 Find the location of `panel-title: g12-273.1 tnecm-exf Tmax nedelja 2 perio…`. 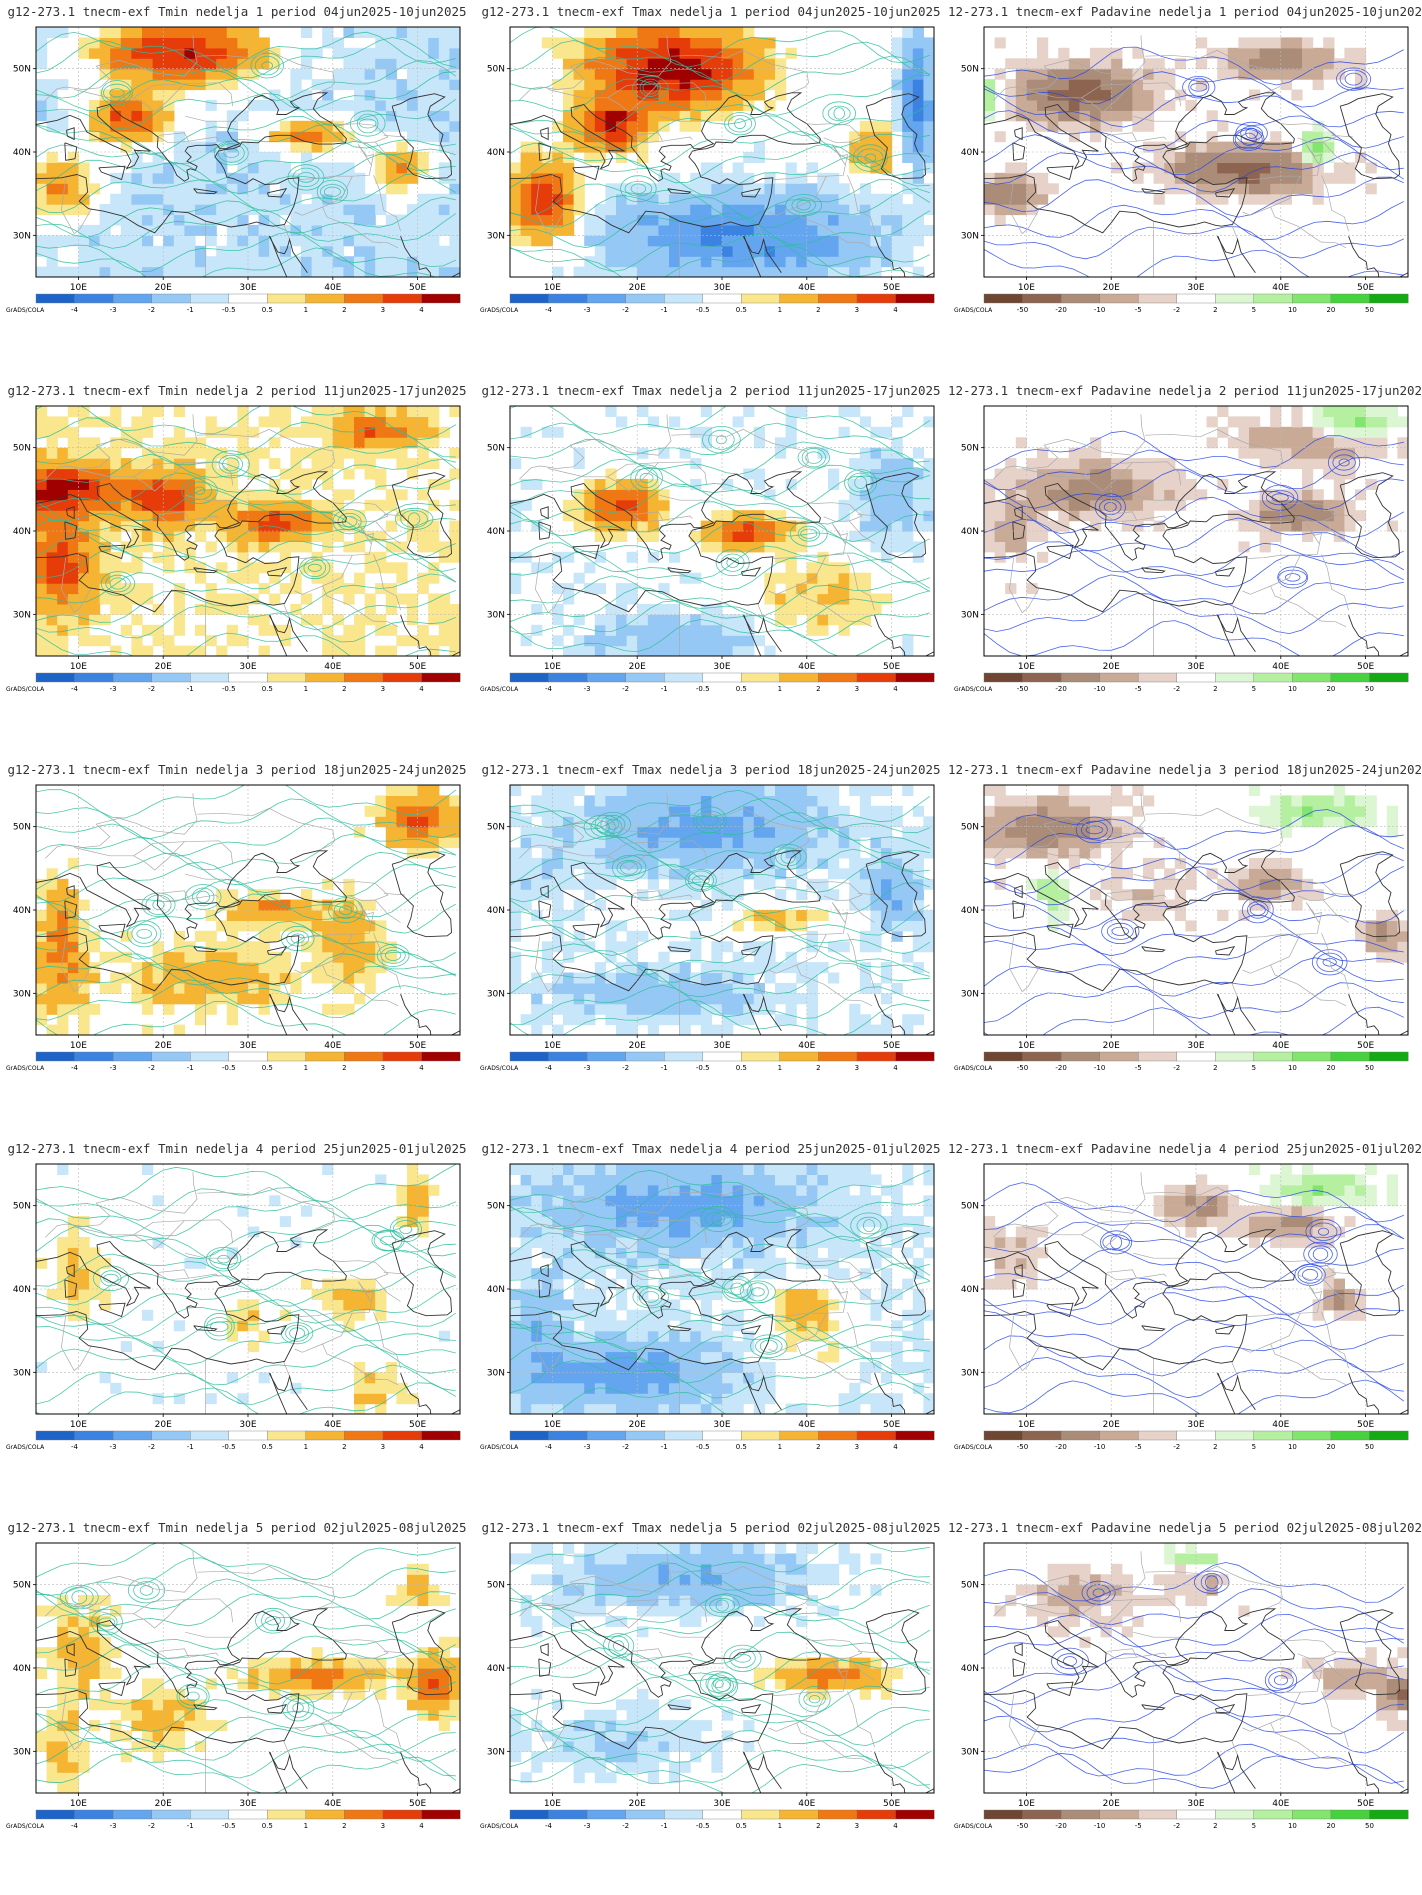

panel-title: g12-273.1 tnecm-exf Tmax nedelja 2 perio… is located at coordinates (710, 390).